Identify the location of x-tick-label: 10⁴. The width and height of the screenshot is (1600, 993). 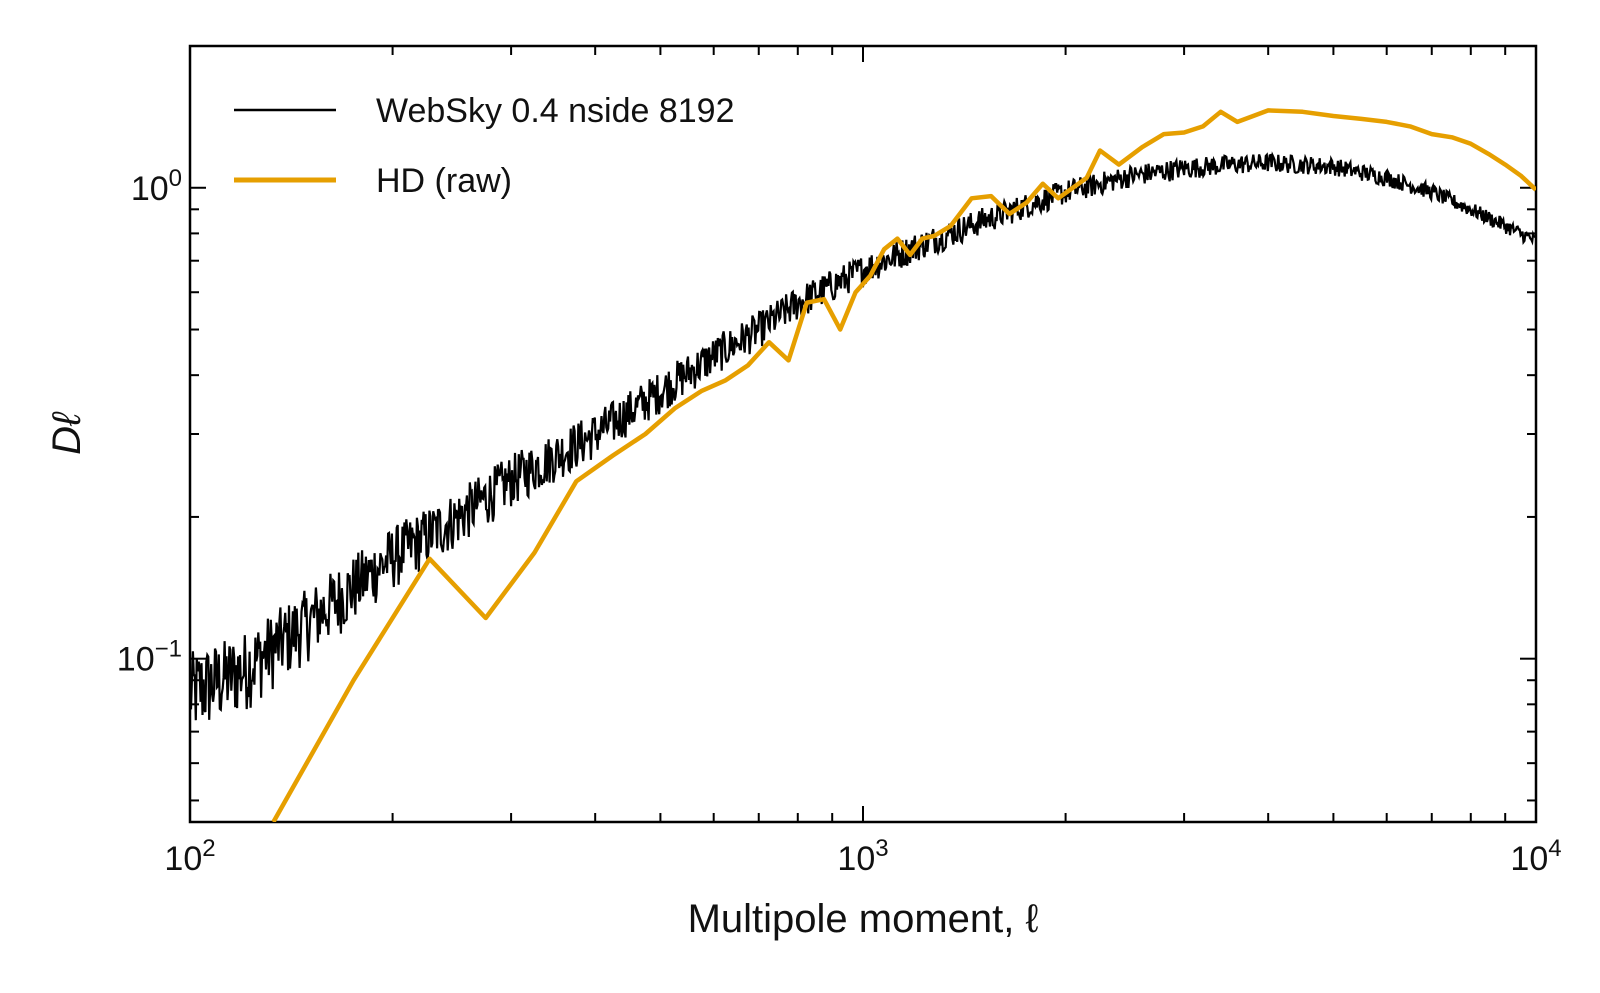
(1535, 856).